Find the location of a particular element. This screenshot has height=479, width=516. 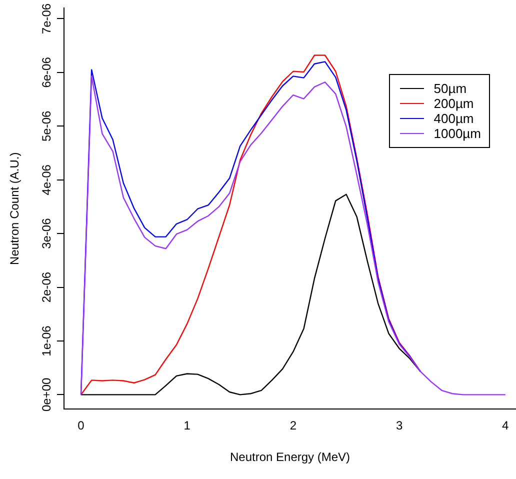

legend-label: 1000µm is located at coordinates (457, 133).